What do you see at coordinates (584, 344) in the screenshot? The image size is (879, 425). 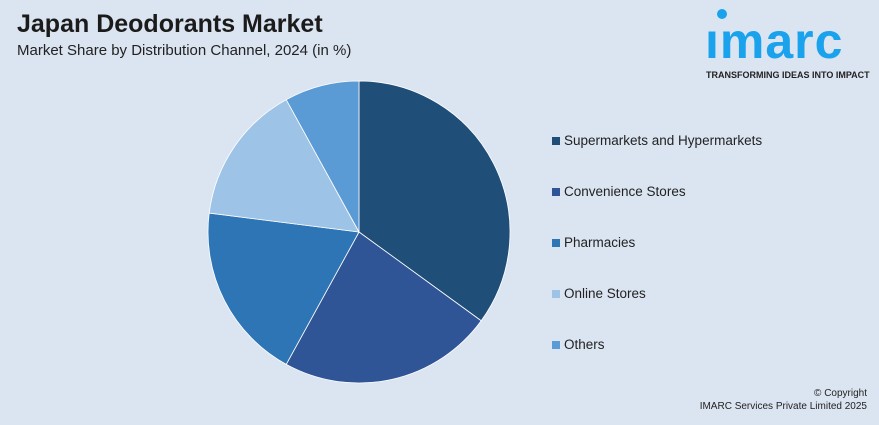 I see `legend-label: Others` at bounding box center [584, 344].